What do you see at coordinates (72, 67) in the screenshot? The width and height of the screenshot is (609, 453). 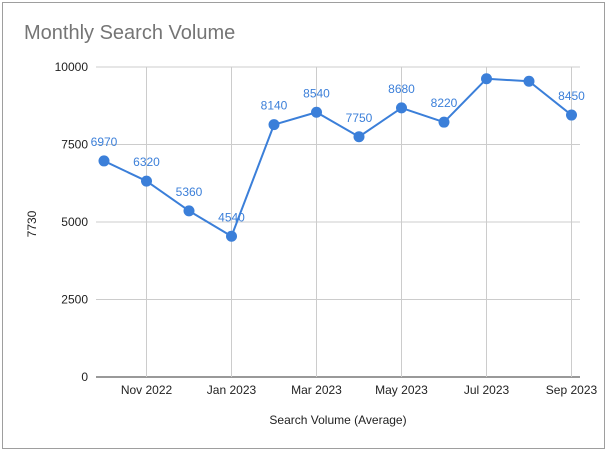 I see `y-tick-label: 10000` at bounding box center [72, 67].